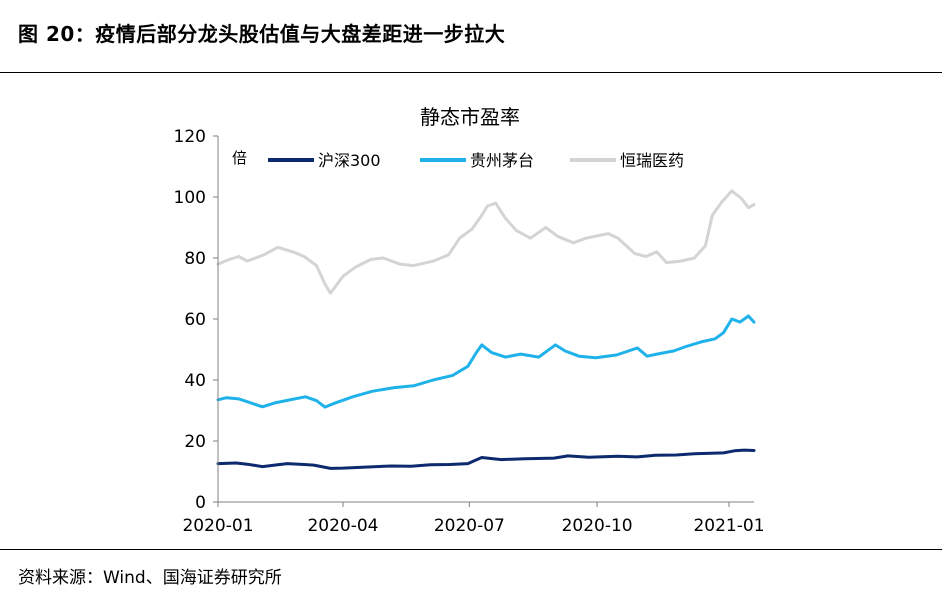  I want to click on y-unit-label: 倍, so click(239, 158).